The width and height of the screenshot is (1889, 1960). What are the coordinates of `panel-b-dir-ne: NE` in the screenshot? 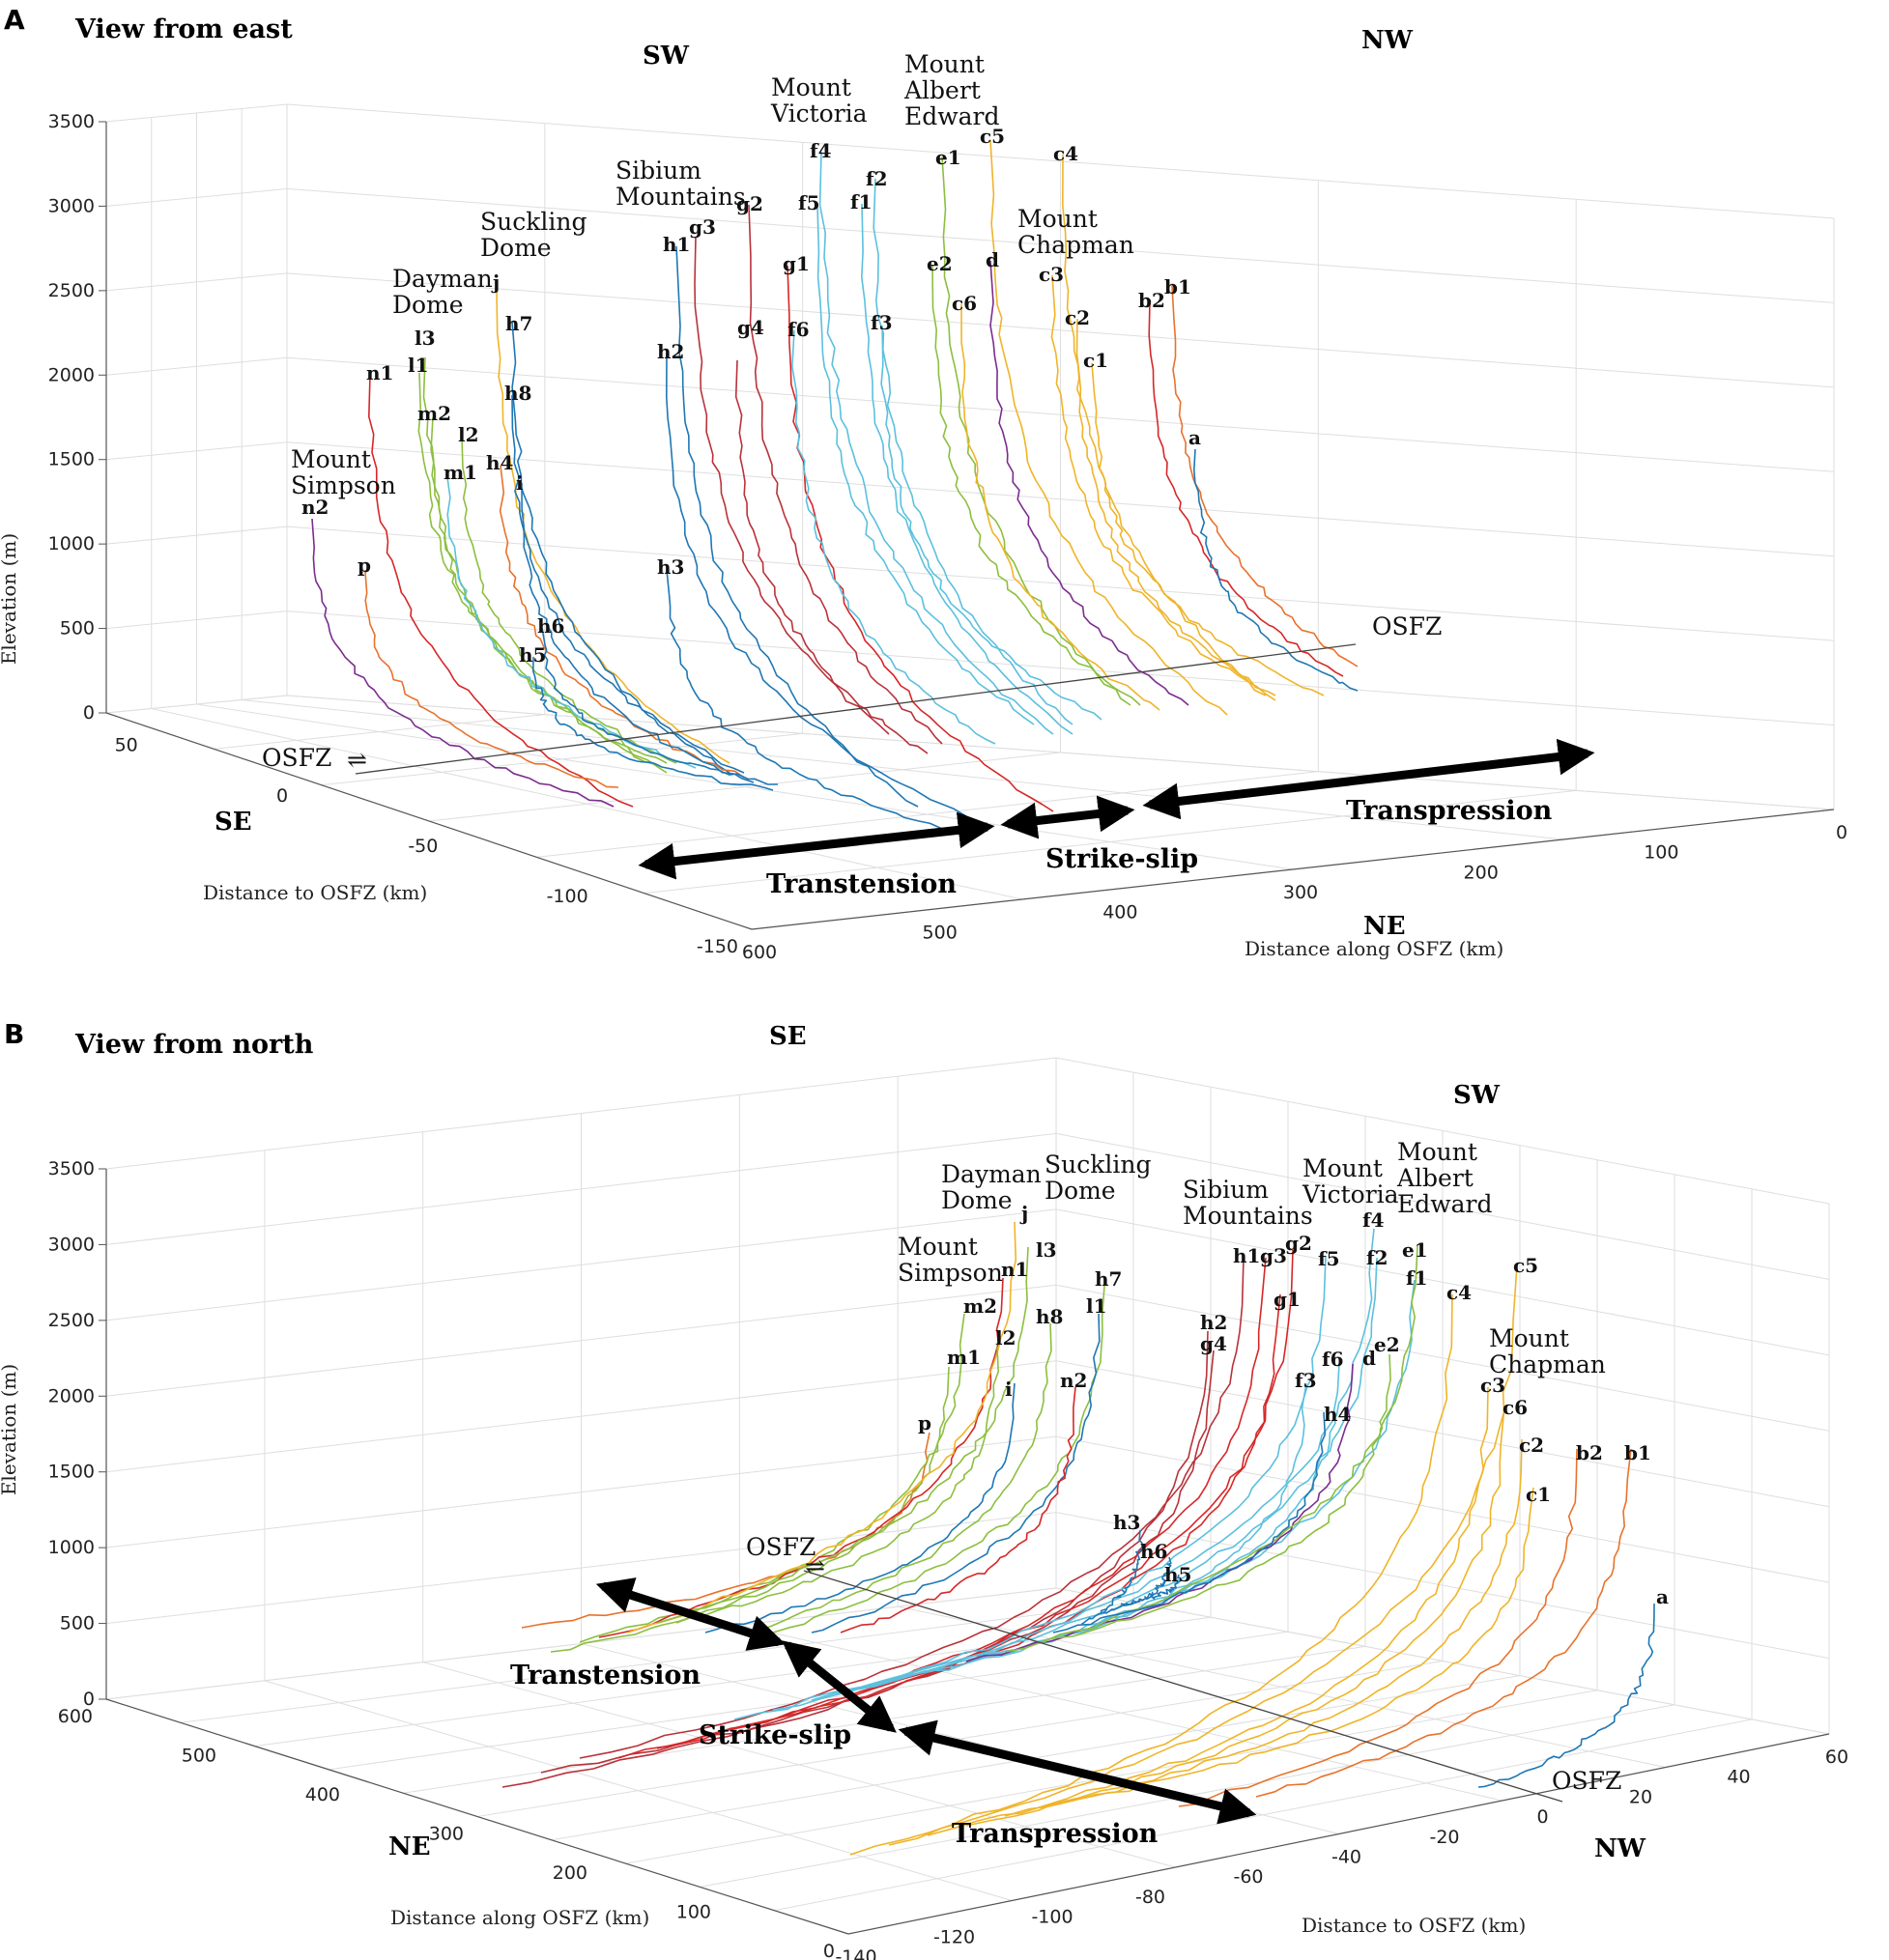 It's located at (409, 1846).